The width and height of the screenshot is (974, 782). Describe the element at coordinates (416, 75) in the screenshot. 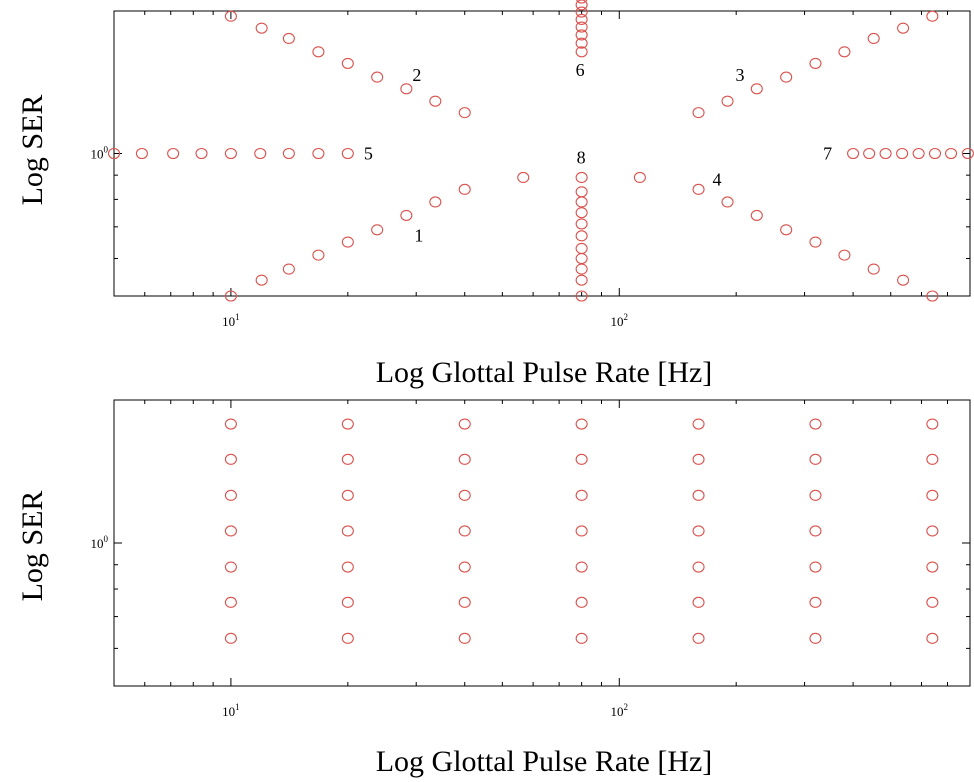

I see `series-label: 2` at that location.